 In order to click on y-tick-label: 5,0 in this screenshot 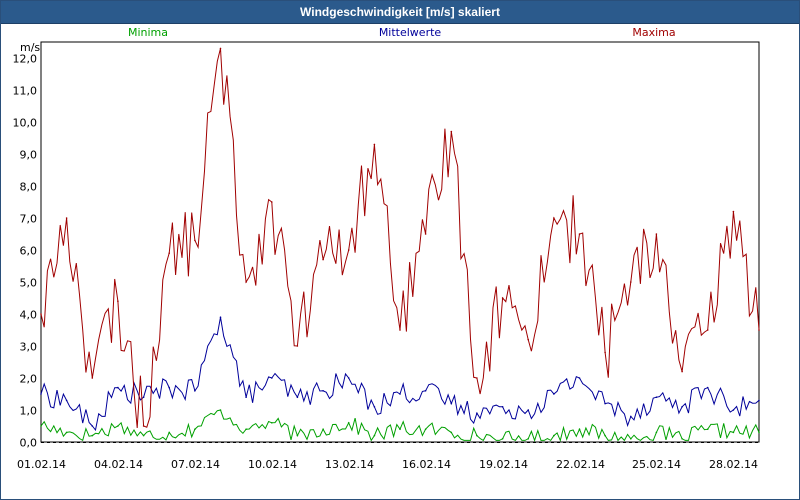, I will do `click(29, 283)`.